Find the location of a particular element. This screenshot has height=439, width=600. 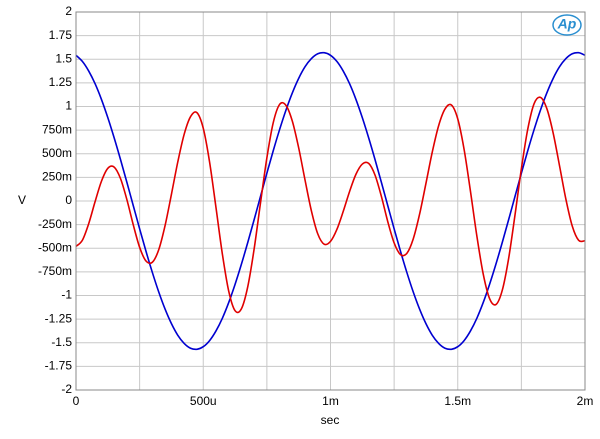

x-tick-label: 500u is located at coordinates (203, 401).